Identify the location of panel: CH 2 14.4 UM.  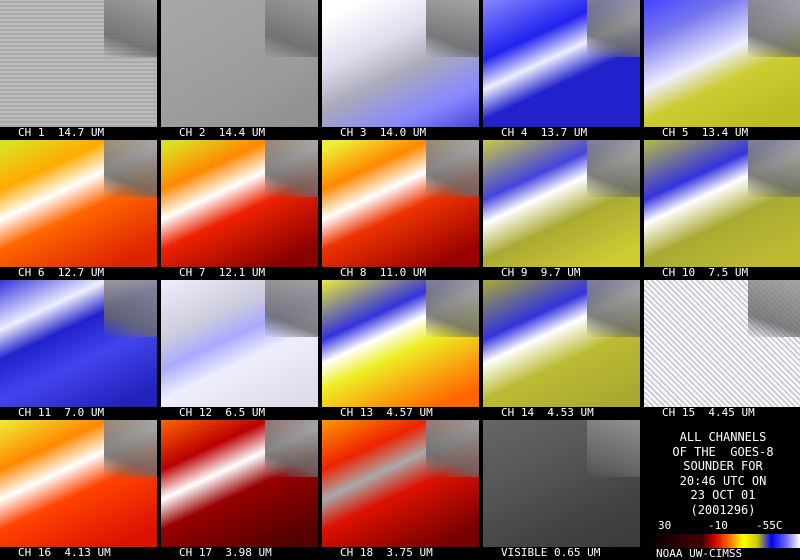
(241, 70).